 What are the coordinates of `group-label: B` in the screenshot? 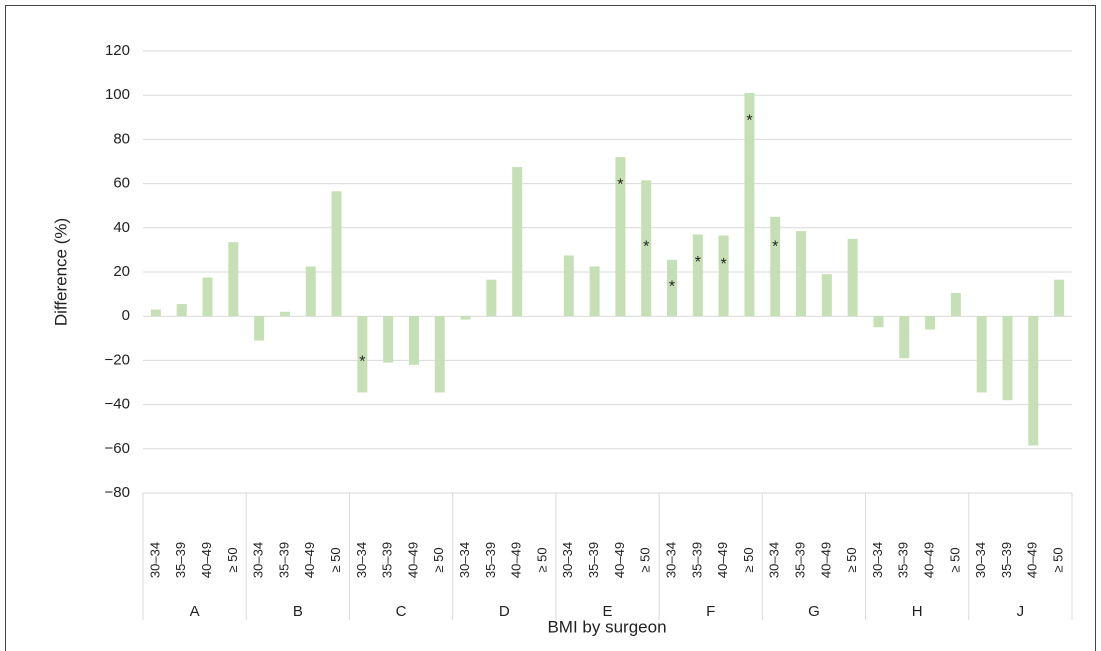 It's located at (298, 611).